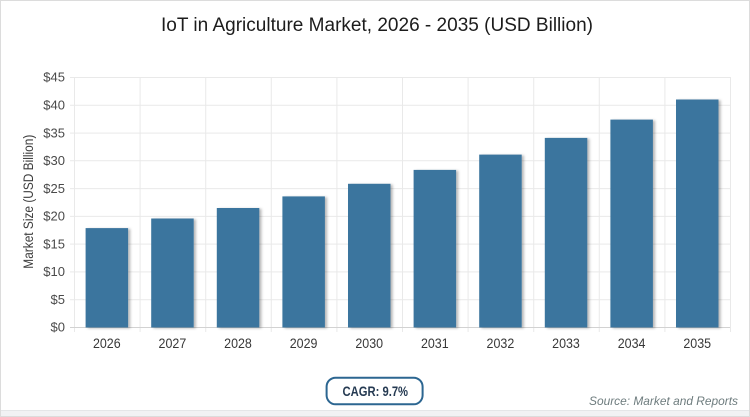  What do you see at coordinates (54, 105) in the screenshot?
I see `svg-text: $40` at bounding box center [54, 105].